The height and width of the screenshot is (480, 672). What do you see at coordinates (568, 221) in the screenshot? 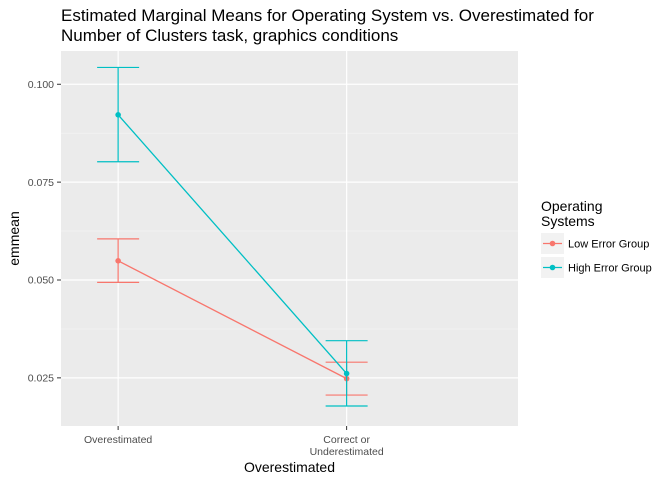
I see `legend-title: Systems` at bounding box center [568, 221].